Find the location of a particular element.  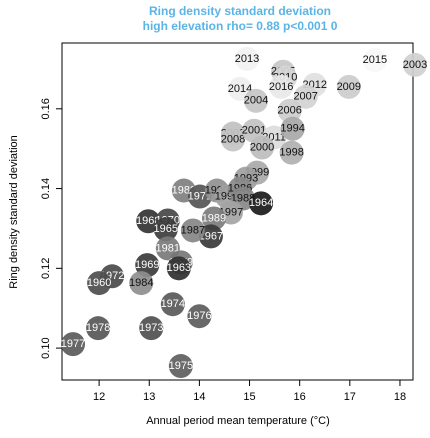

point-label: 2016 is located at coordinates (281, 87).